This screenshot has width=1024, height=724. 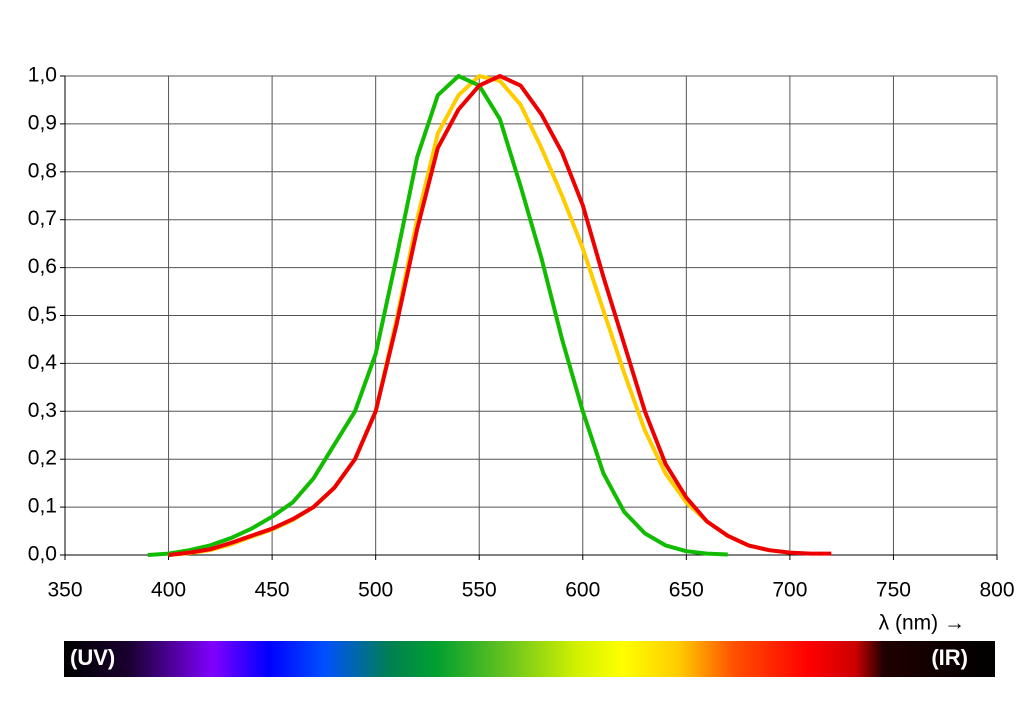 I want to click on y-tick-label: 0,0, so click(x=42, y=554).